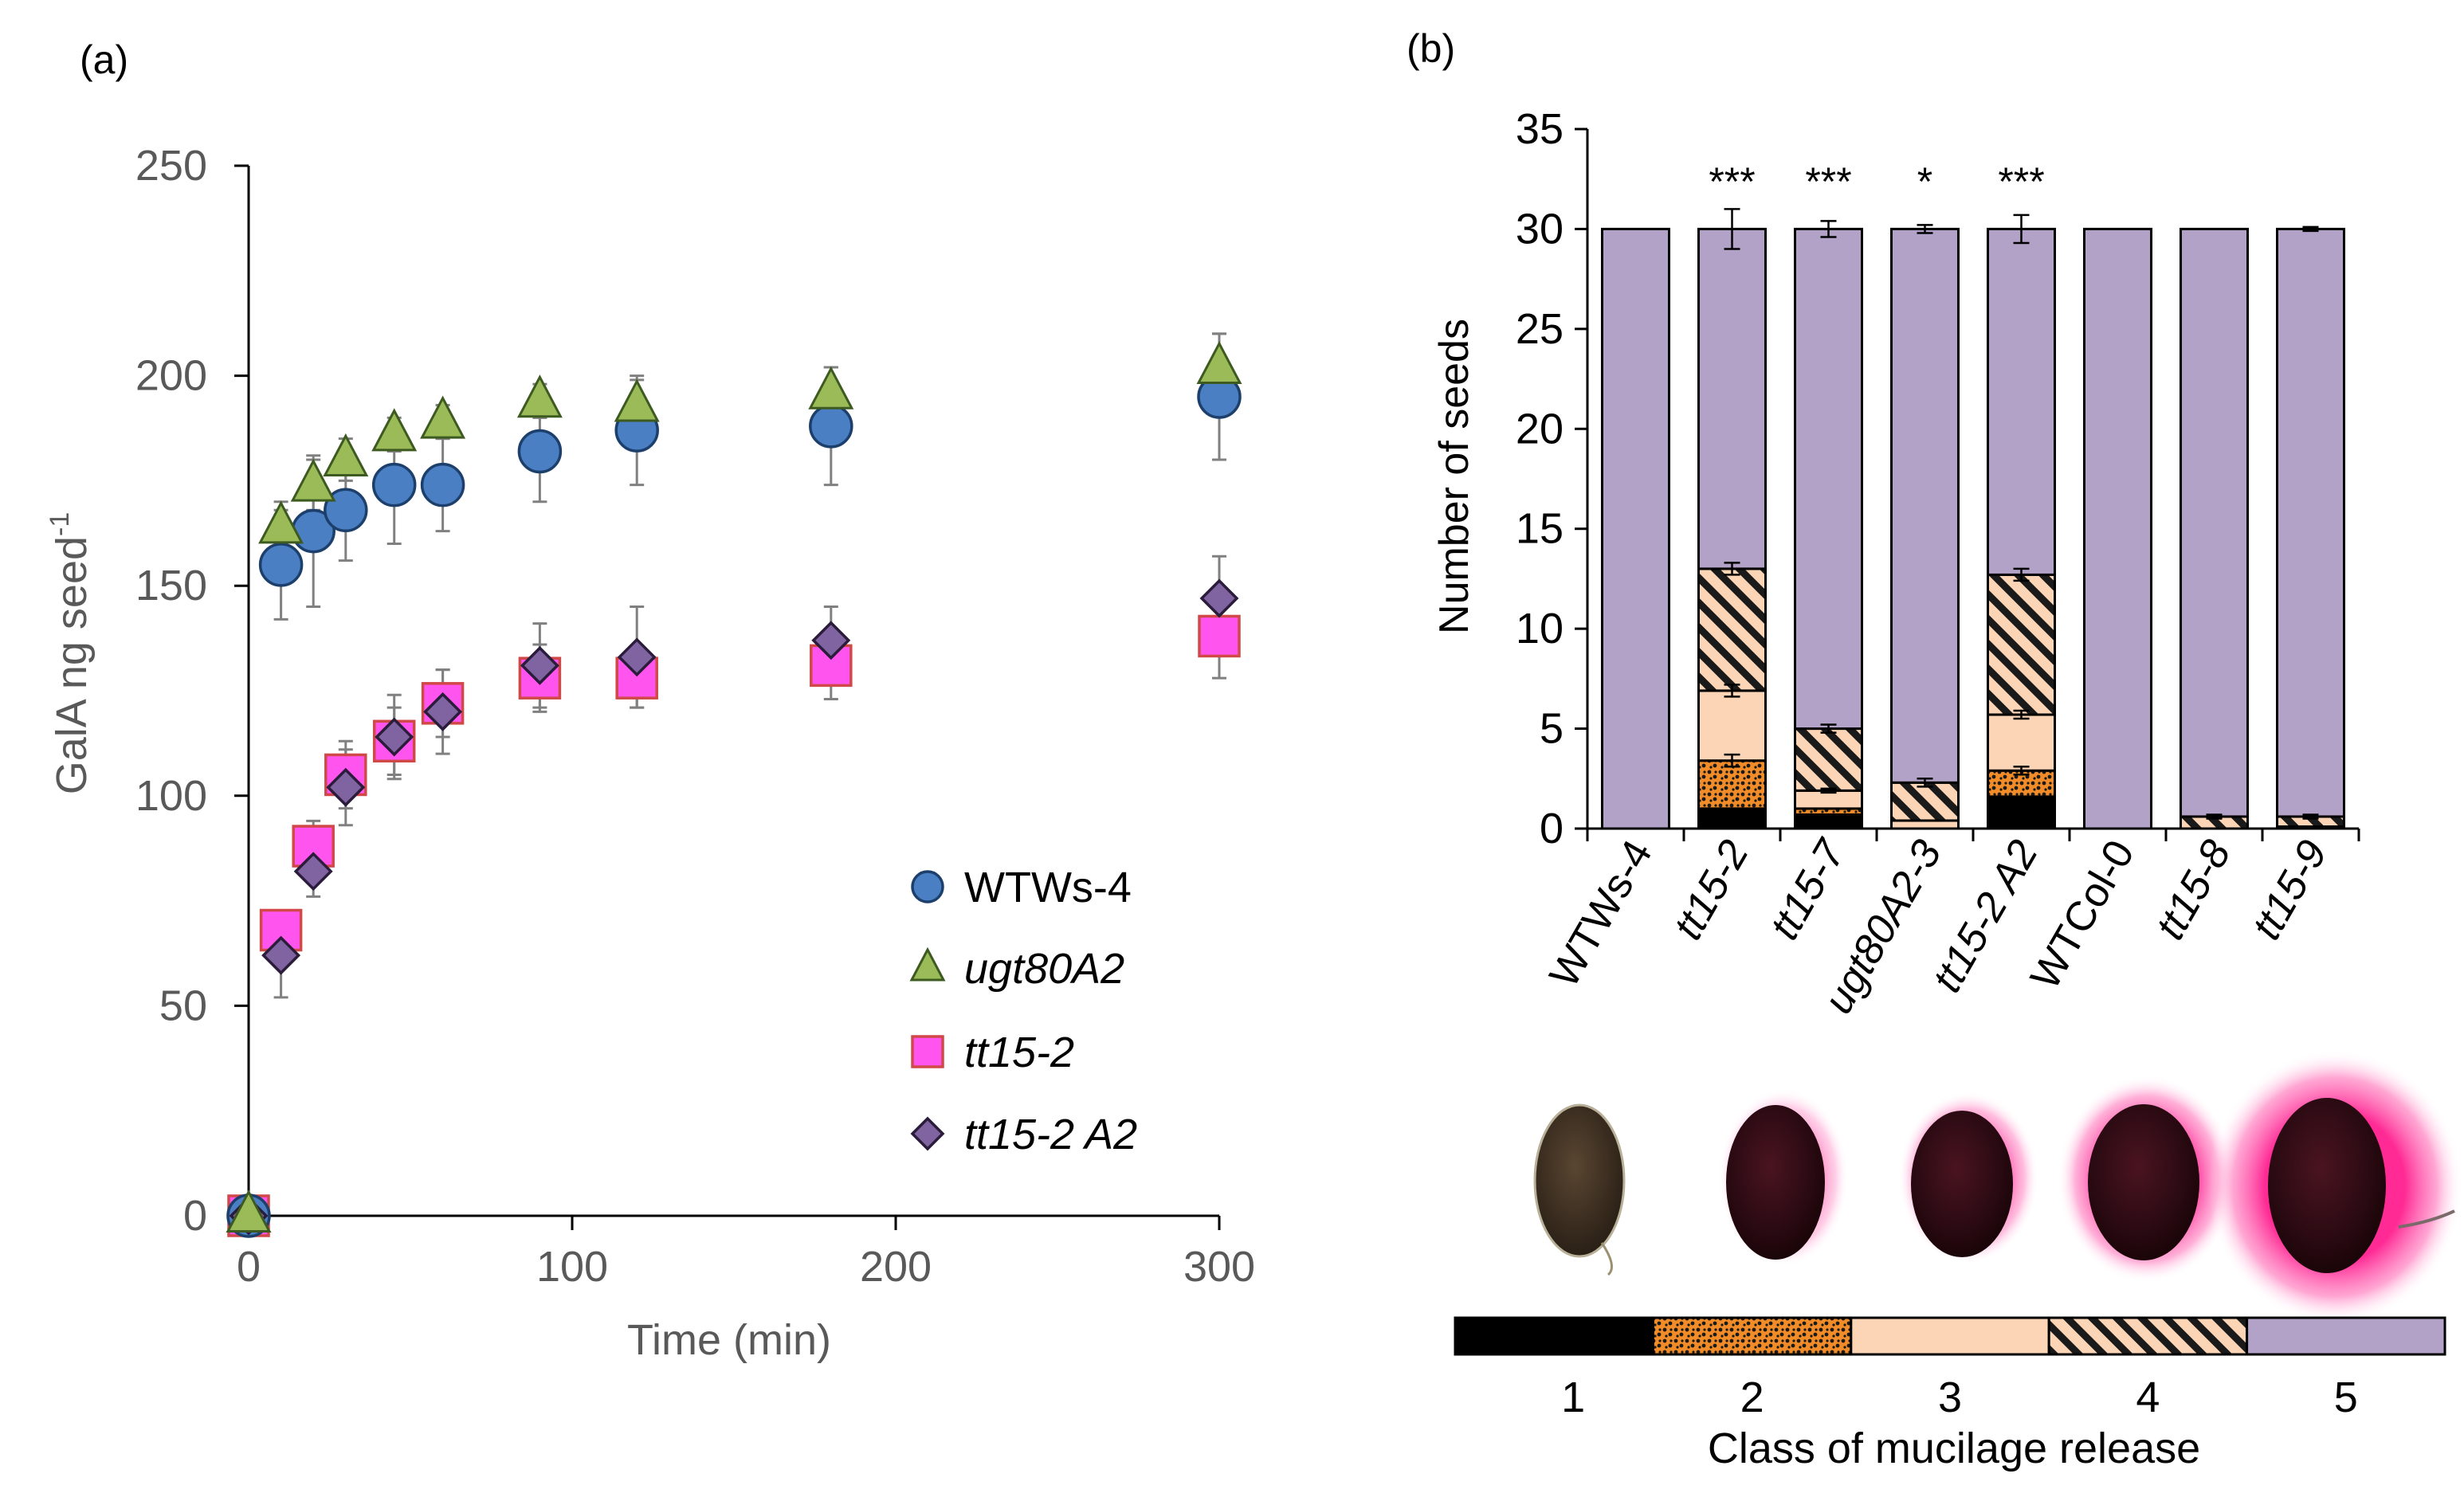 The height and width of the screenshot is (1501, 2464). What do you see at coordinates (927, 1133) in the screenshot?
I see `legend-marker-diamond` at bounding box center [927, 1133].